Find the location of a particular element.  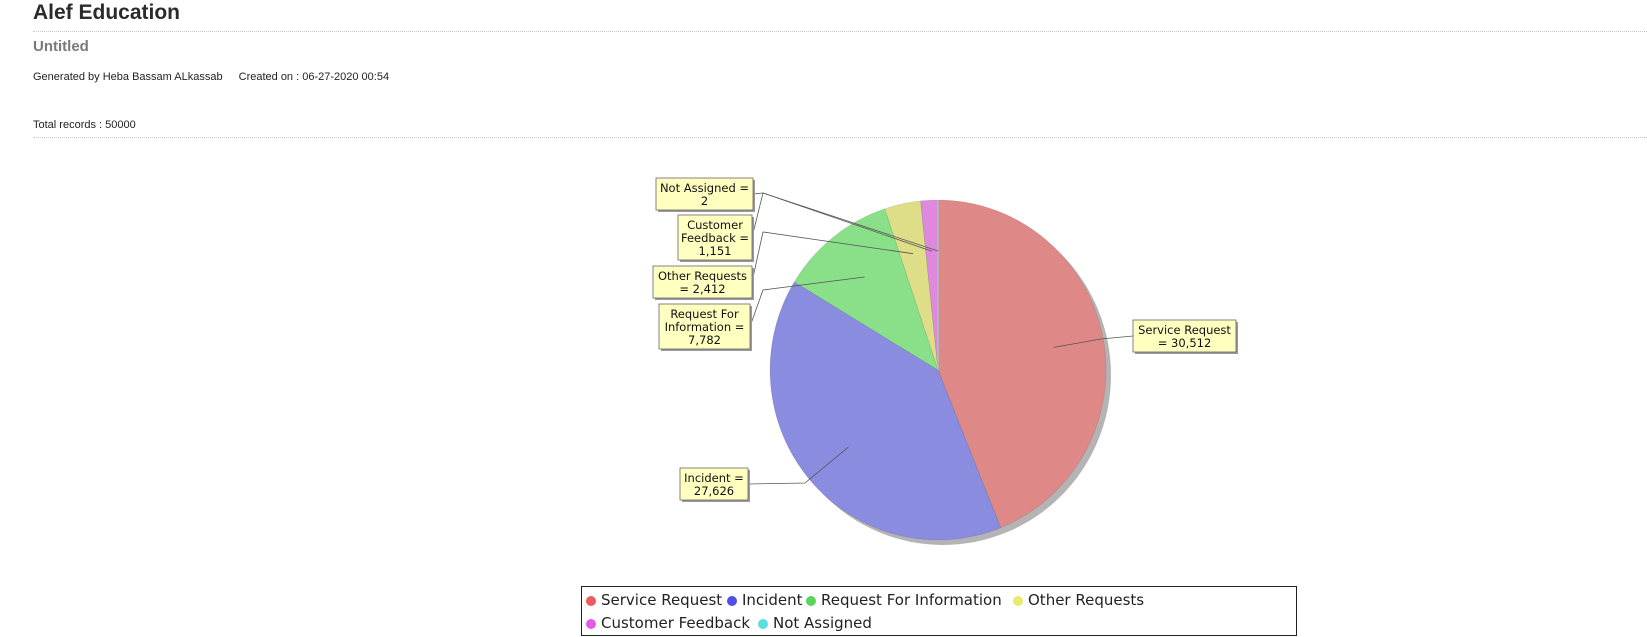

data-label-other-requests: Other Requests = 2,412 is located at coordinates (703, 282).